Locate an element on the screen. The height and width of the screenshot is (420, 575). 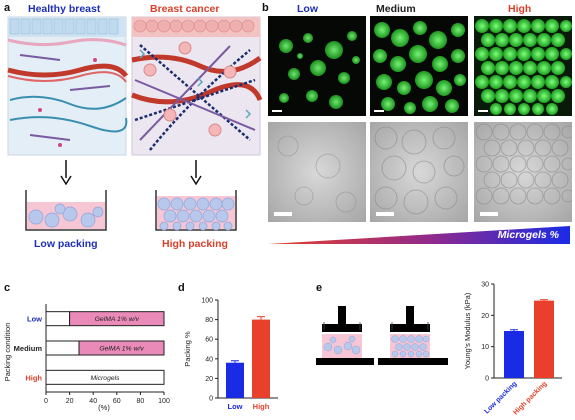
d-category-label: Low is located at coordinates (235, 406).